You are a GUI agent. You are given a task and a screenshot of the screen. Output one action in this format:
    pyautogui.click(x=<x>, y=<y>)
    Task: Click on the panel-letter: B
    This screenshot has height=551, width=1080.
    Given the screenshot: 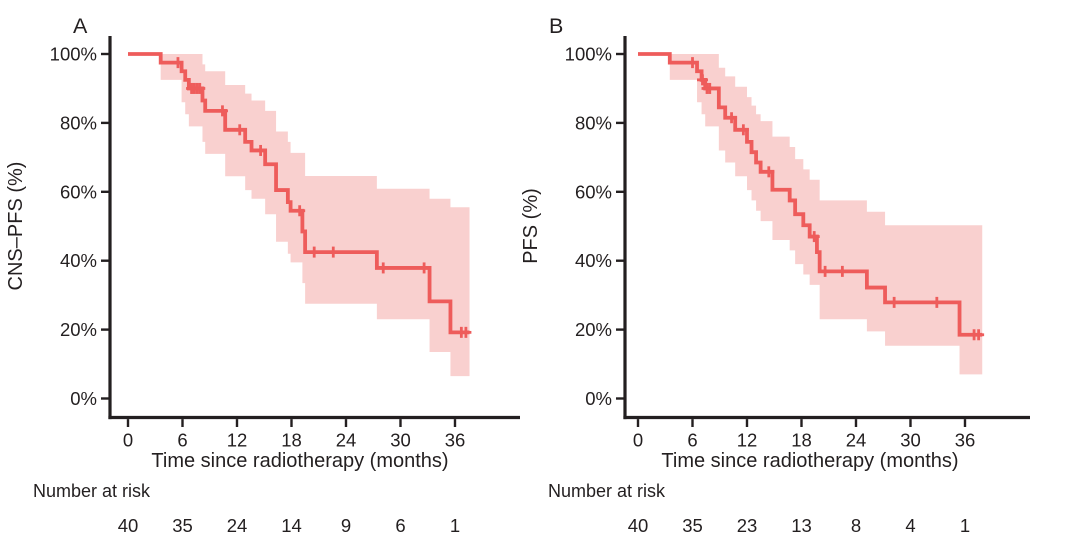 What is the action you would take?
    pyautogui.click(x=556, y=26)
    